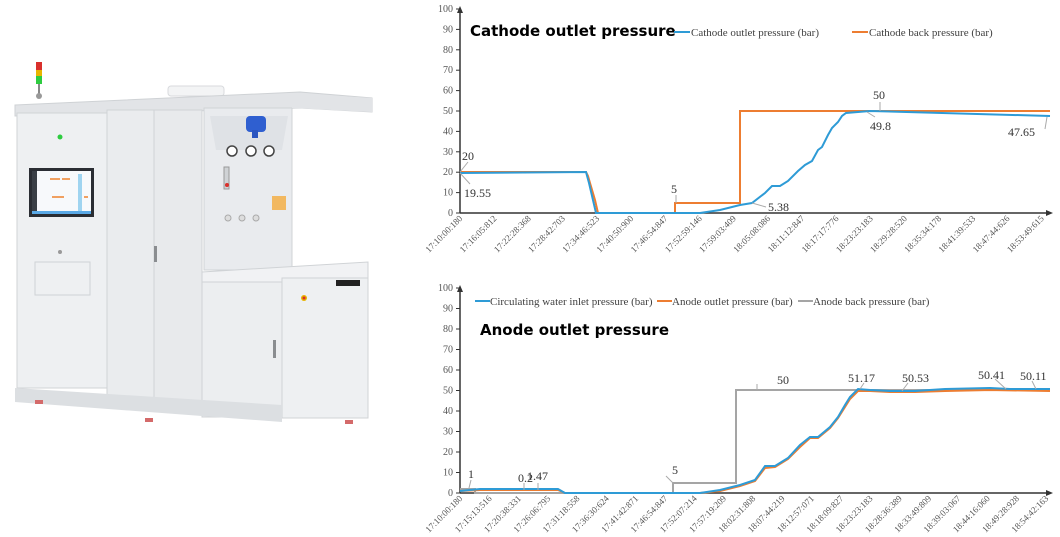 The image size is (1060, 537). Describe the element at coordinates (39, 80) in the screenshot. I see `signal-tower-light` at that location.